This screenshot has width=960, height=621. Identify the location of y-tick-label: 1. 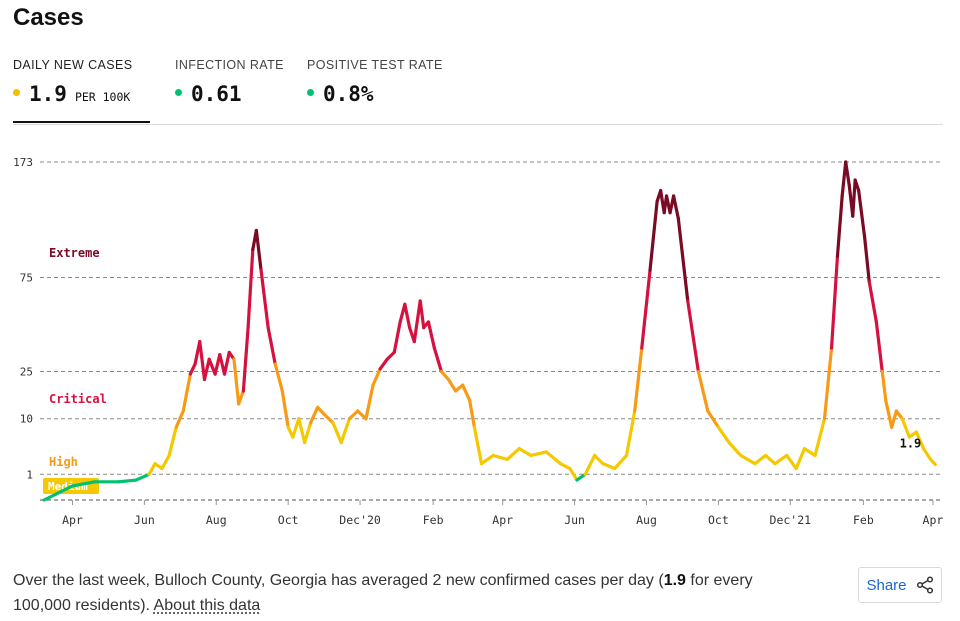
(29, 474).